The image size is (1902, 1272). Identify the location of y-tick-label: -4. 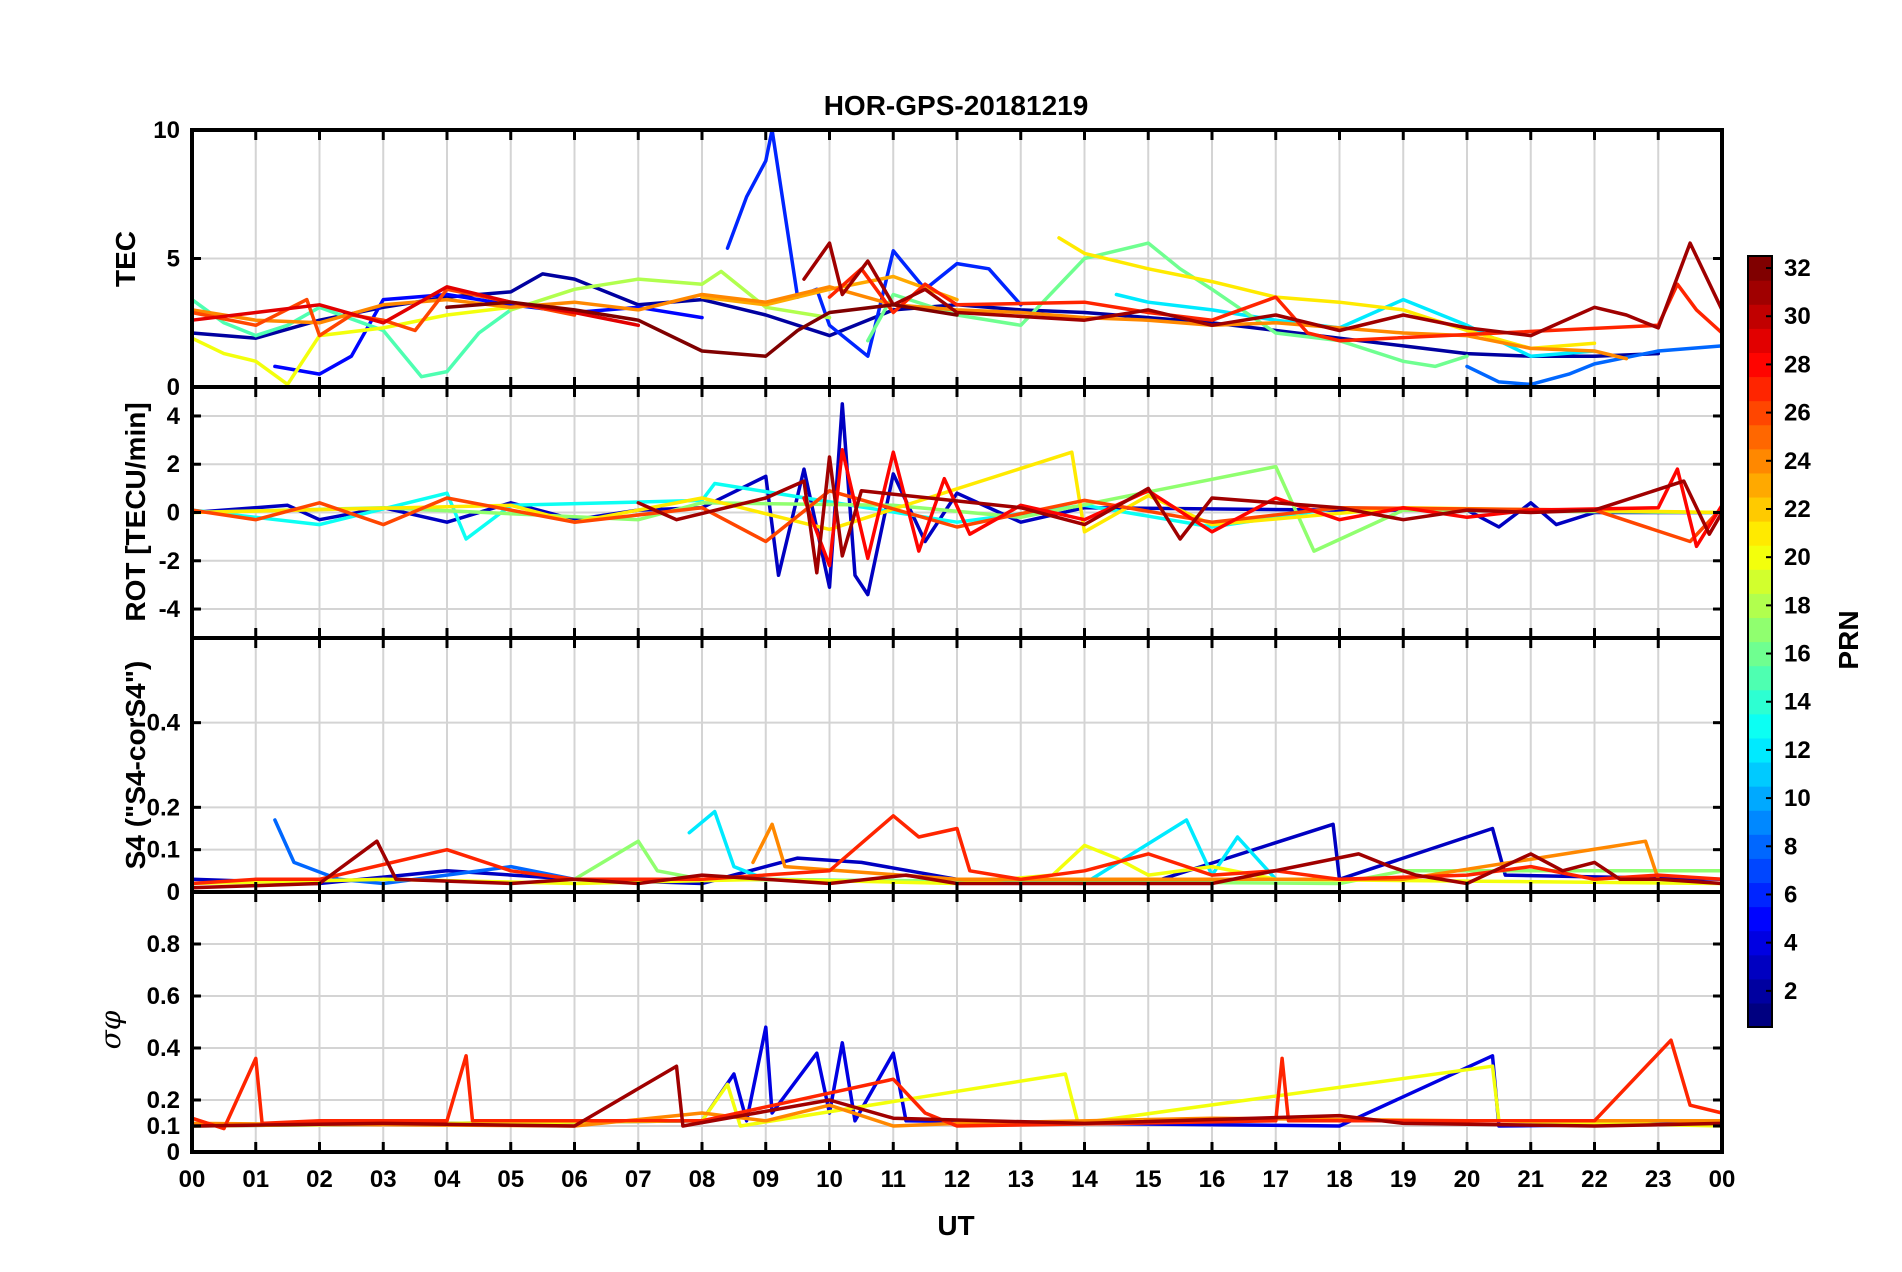
(170, 609).